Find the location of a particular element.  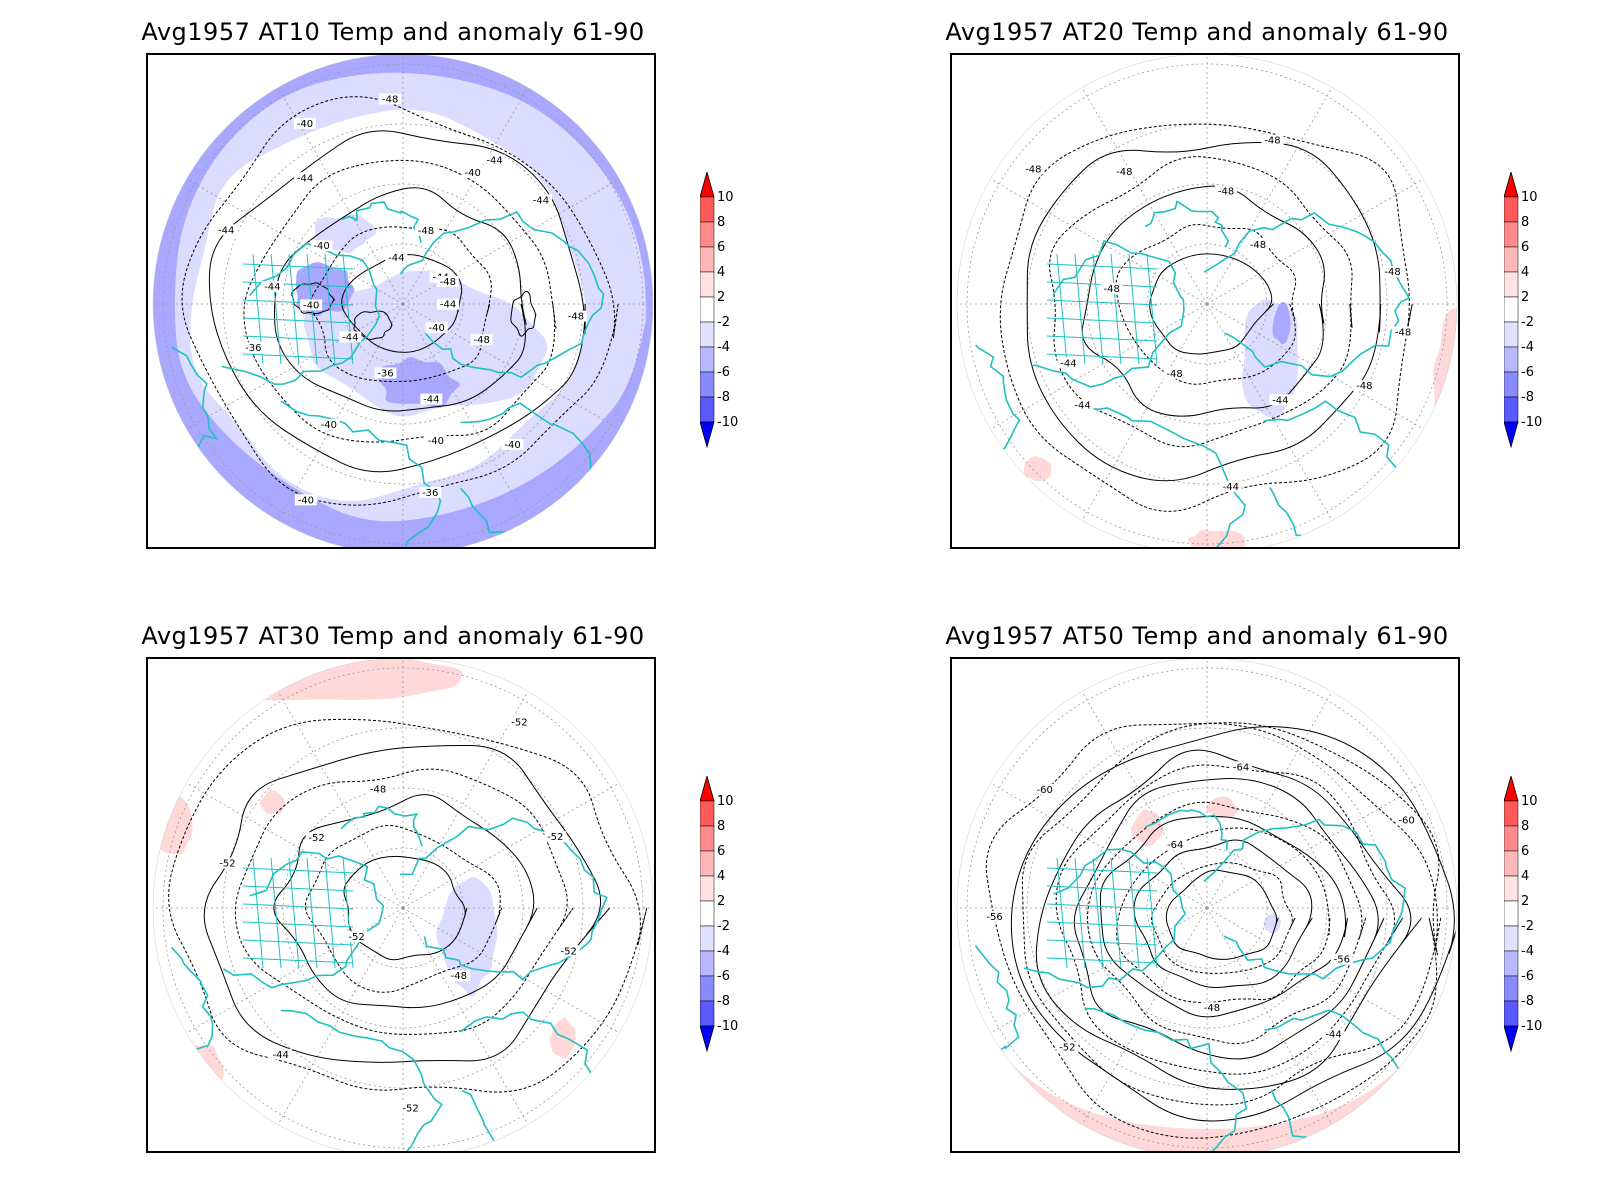

colorbar-1: 10 8 6 4 2 -2 -4 -6 -8 -10 is located at coordinates (740, 317).